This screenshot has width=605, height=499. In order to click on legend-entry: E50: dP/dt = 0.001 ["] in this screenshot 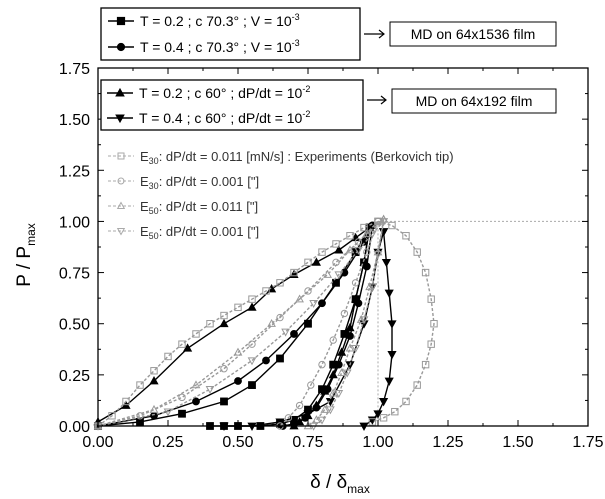, I will do `click(183, 232)`.